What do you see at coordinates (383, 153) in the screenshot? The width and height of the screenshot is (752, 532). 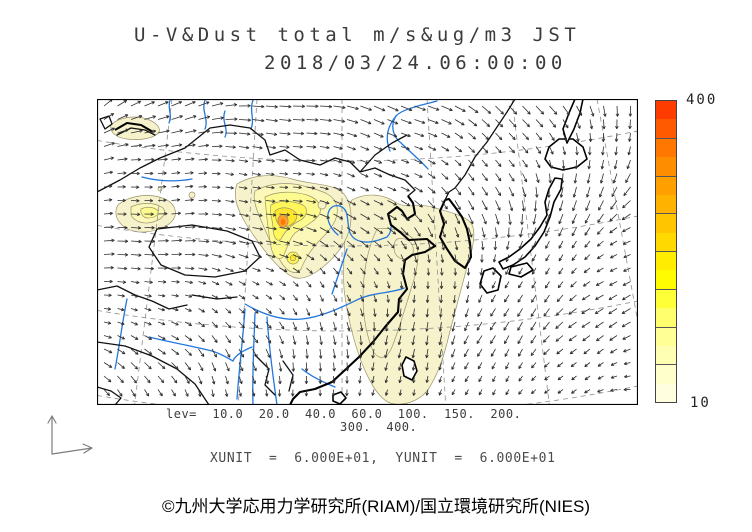 I see `border-ne-branch` at bounding box center [383, 153].